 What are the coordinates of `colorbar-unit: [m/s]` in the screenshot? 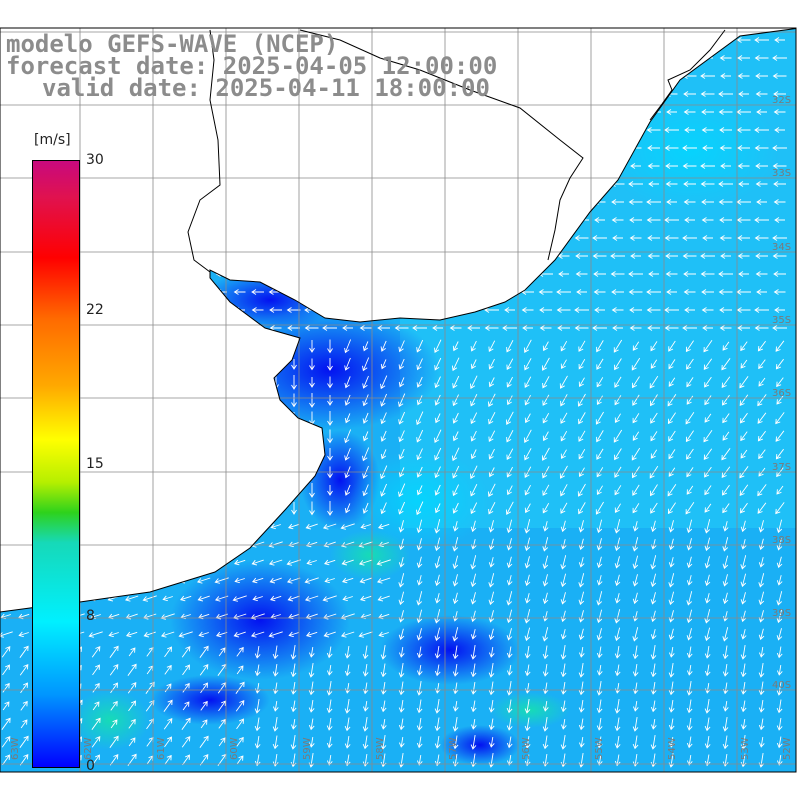 It's located at (52, 140).